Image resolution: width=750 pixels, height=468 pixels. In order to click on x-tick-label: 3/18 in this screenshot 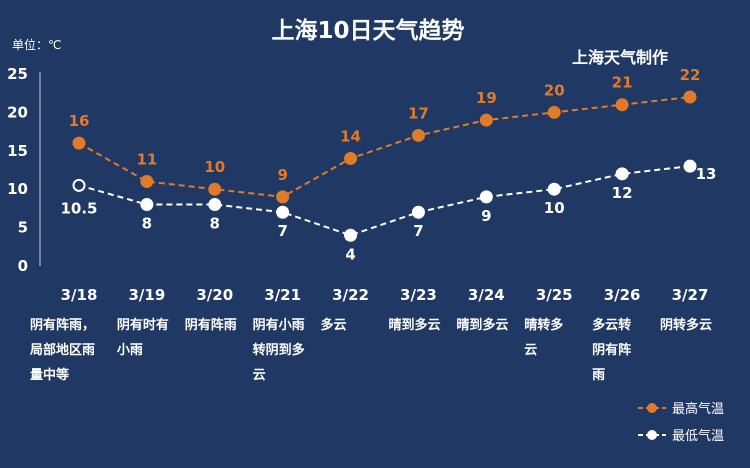, I will do `click(79, 295)`.